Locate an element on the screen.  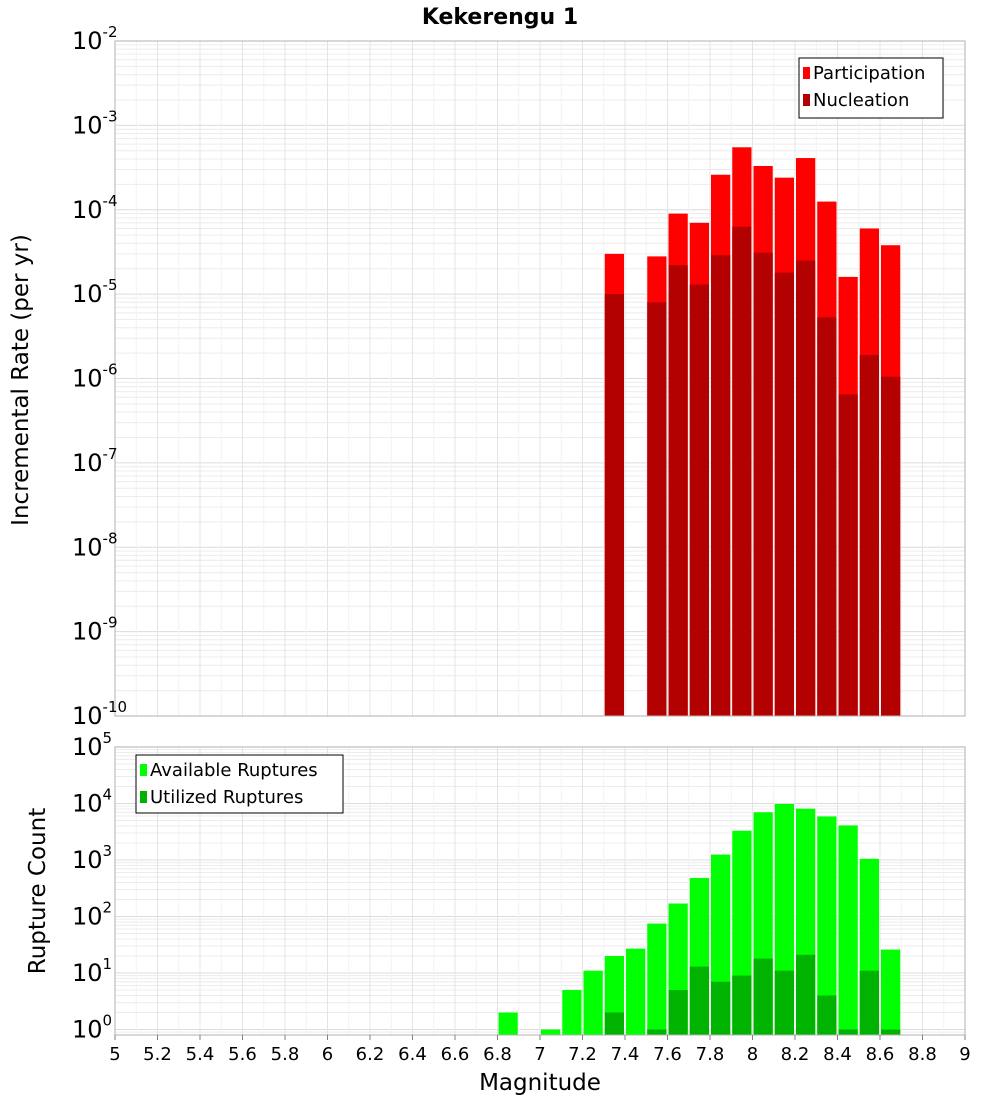
x-tick-label: 7 is located at coordinates (539, 1054).